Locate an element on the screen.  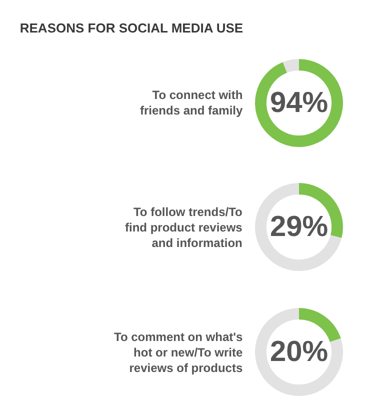
text: REASONS FOR SOCIAL MEDIA USE is located at coordinates (132, 28).